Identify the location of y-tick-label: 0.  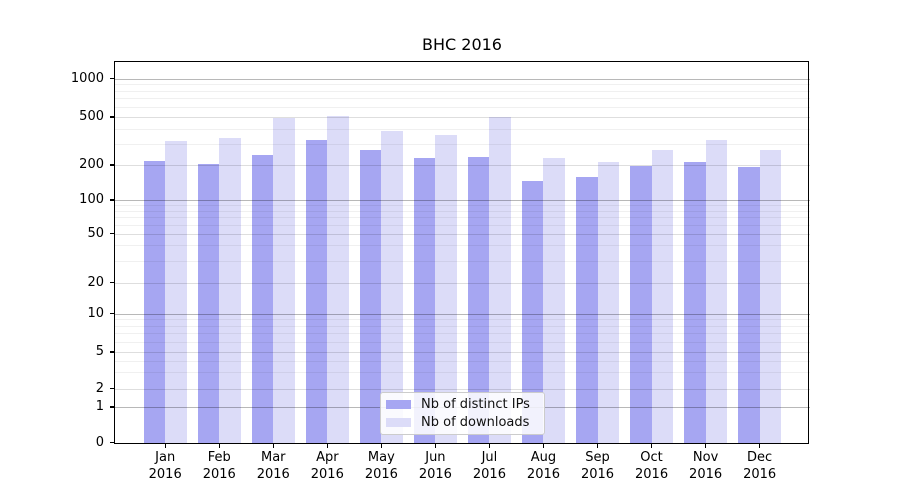
(99, 442).